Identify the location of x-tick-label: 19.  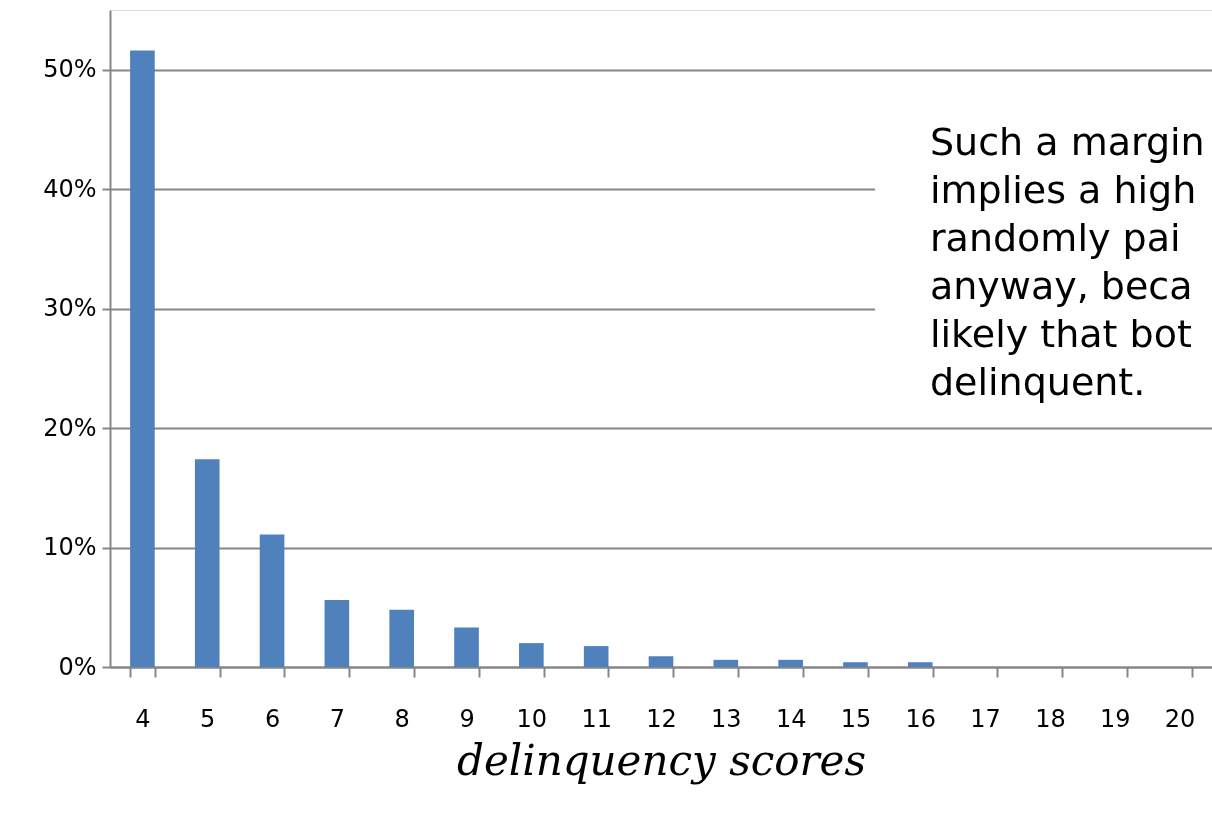
(1115, 718).